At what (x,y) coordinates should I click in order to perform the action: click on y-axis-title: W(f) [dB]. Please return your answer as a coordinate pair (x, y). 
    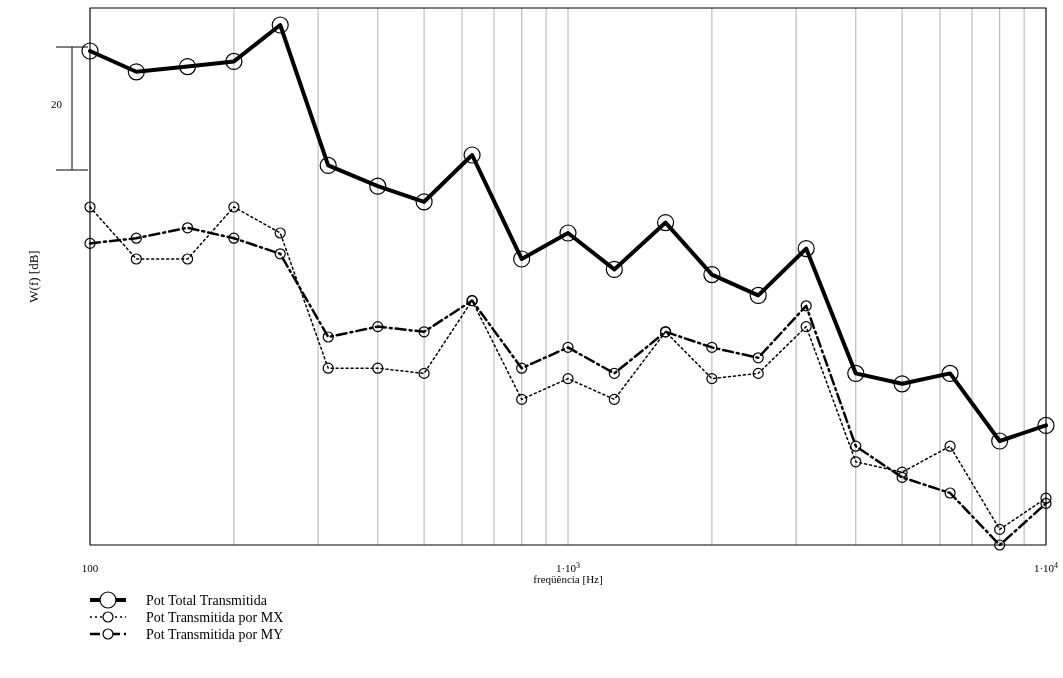
    Looking at the image, I should click on (33, 276).